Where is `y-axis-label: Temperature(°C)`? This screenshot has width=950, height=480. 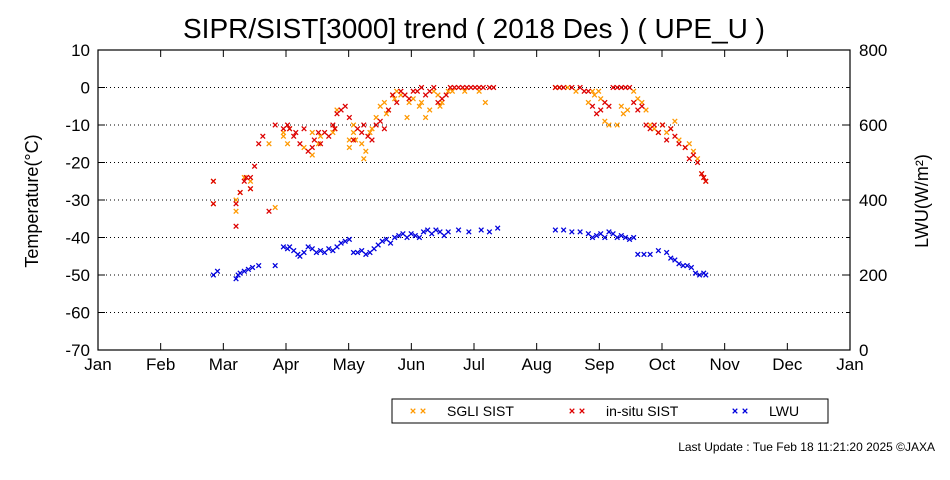
y-axis-label: Temperature(°C) is located at coordinates (32, 200).